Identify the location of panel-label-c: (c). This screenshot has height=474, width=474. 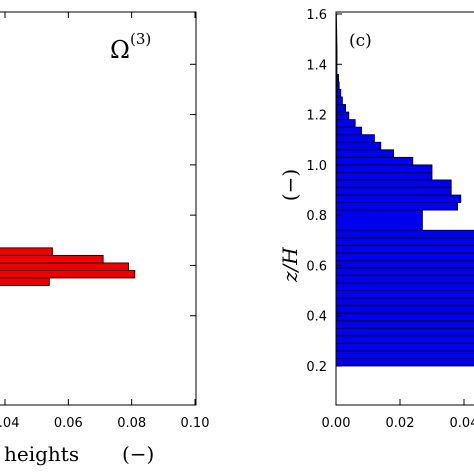
(360, 41).